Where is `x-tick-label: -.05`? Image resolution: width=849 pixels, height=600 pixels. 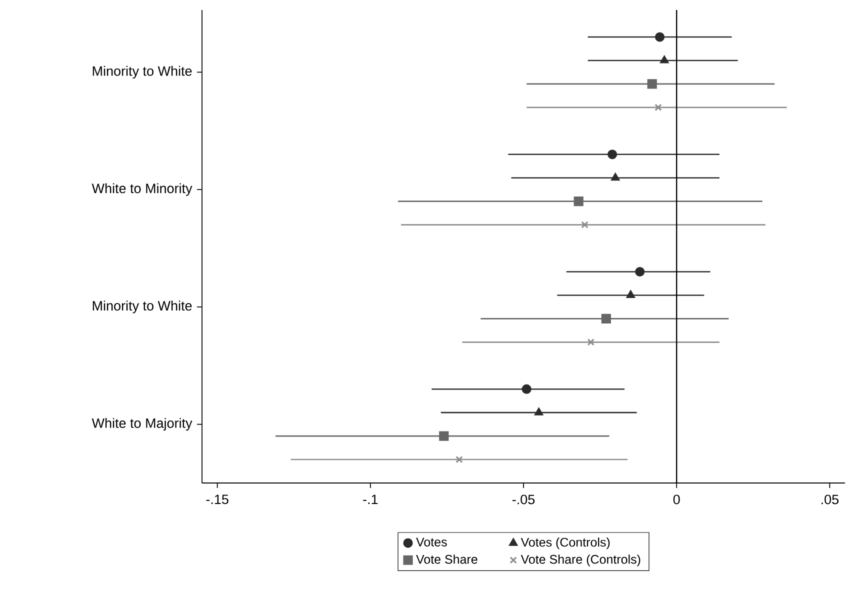
x-tick-label: -.05 is located at coordinates (523, 499).